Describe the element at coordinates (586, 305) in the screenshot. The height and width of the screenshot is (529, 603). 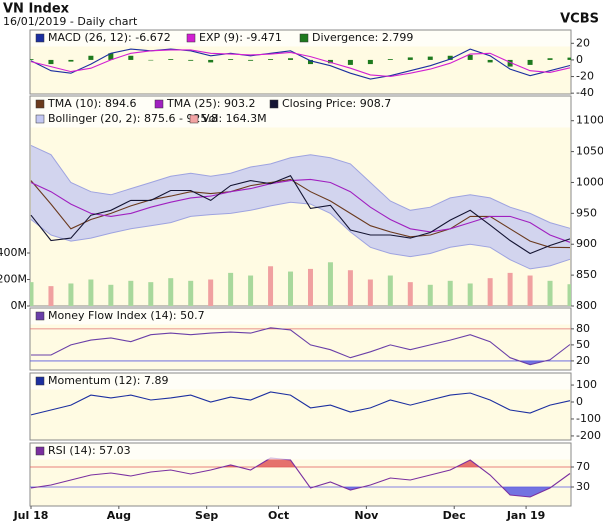
I see `y-tick-label: 800` at that location.